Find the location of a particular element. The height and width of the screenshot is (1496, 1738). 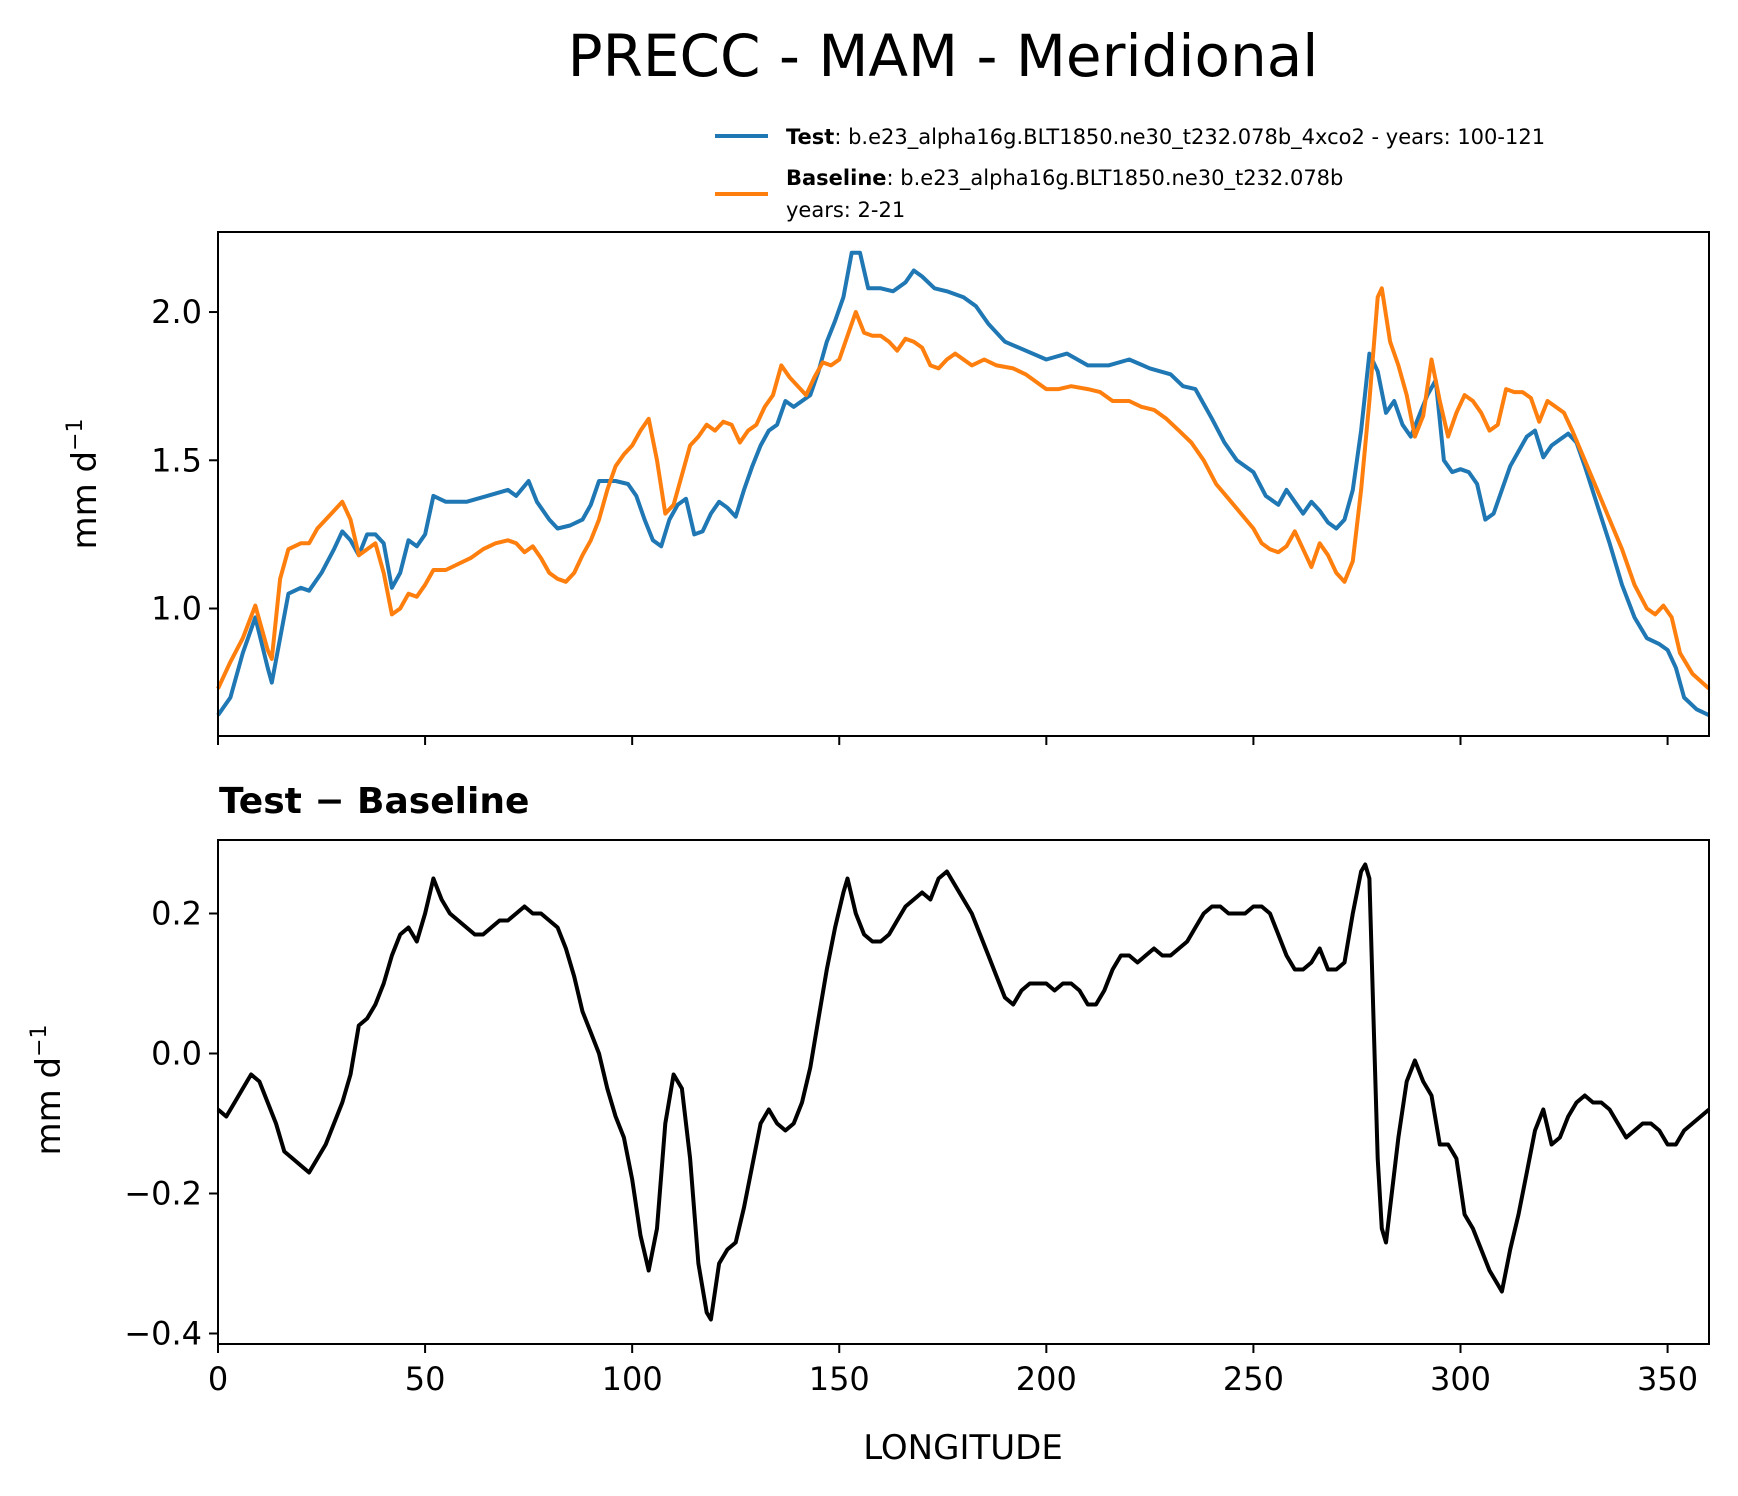

top-ylabel: mm d−1 is located at coordinates (84, 483).